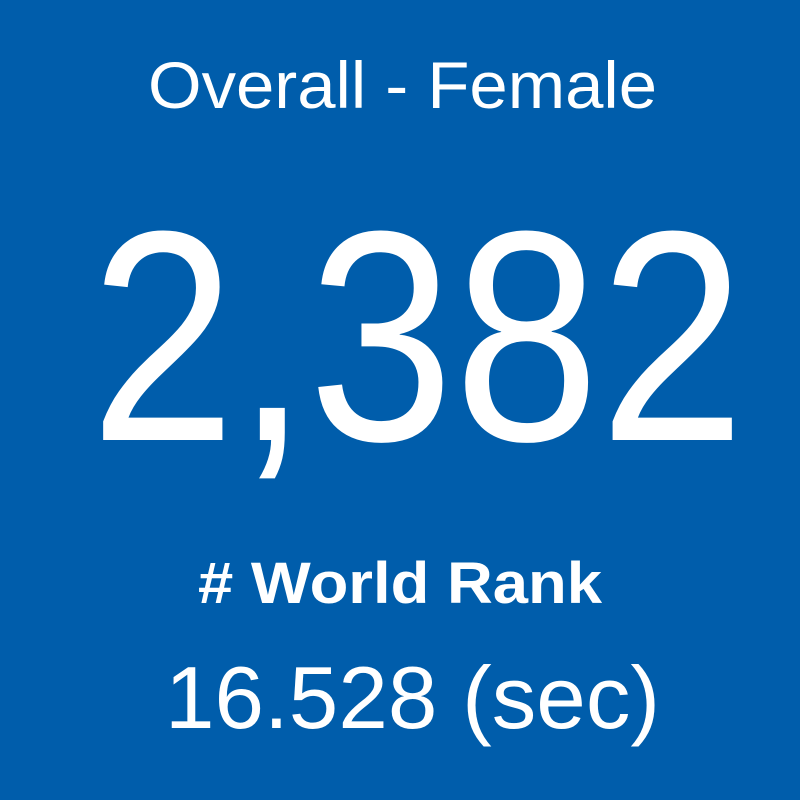 This screenshot has width=800, height=800. I want to click on tile-time: 16.528 (sec), so click(412, 697).